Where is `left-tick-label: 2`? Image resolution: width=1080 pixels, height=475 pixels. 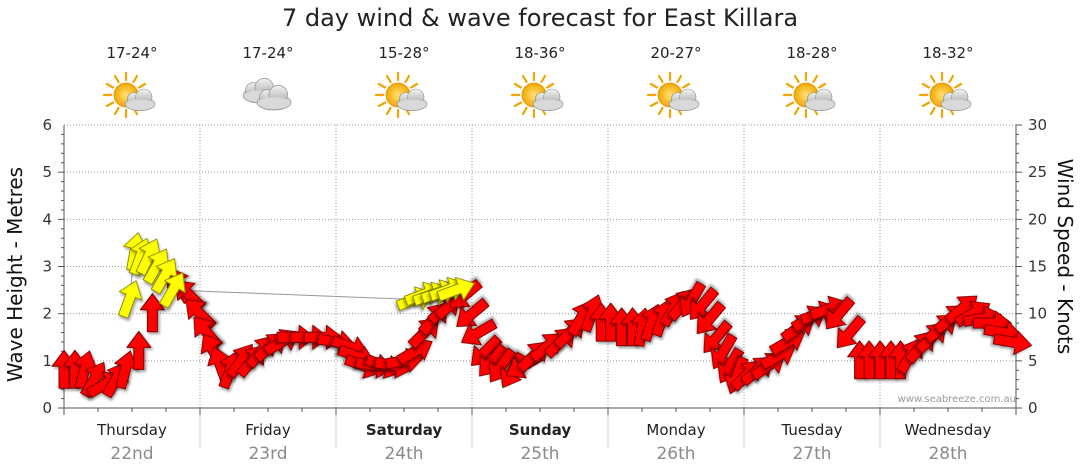 left-tick-label: 2 is located at coordinates (47, 314).